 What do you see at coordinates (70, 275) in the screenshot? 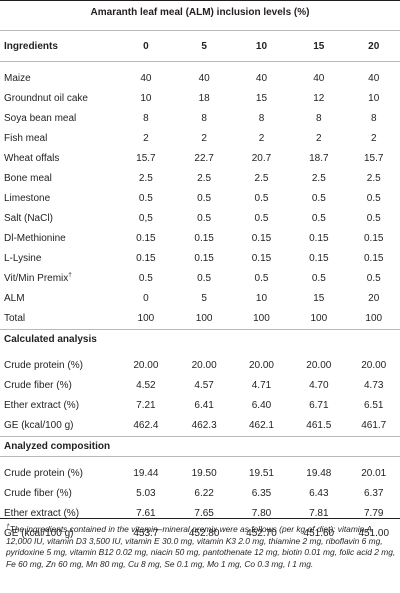
I see `footnote-marker: †` at bounding box center [70, 275].